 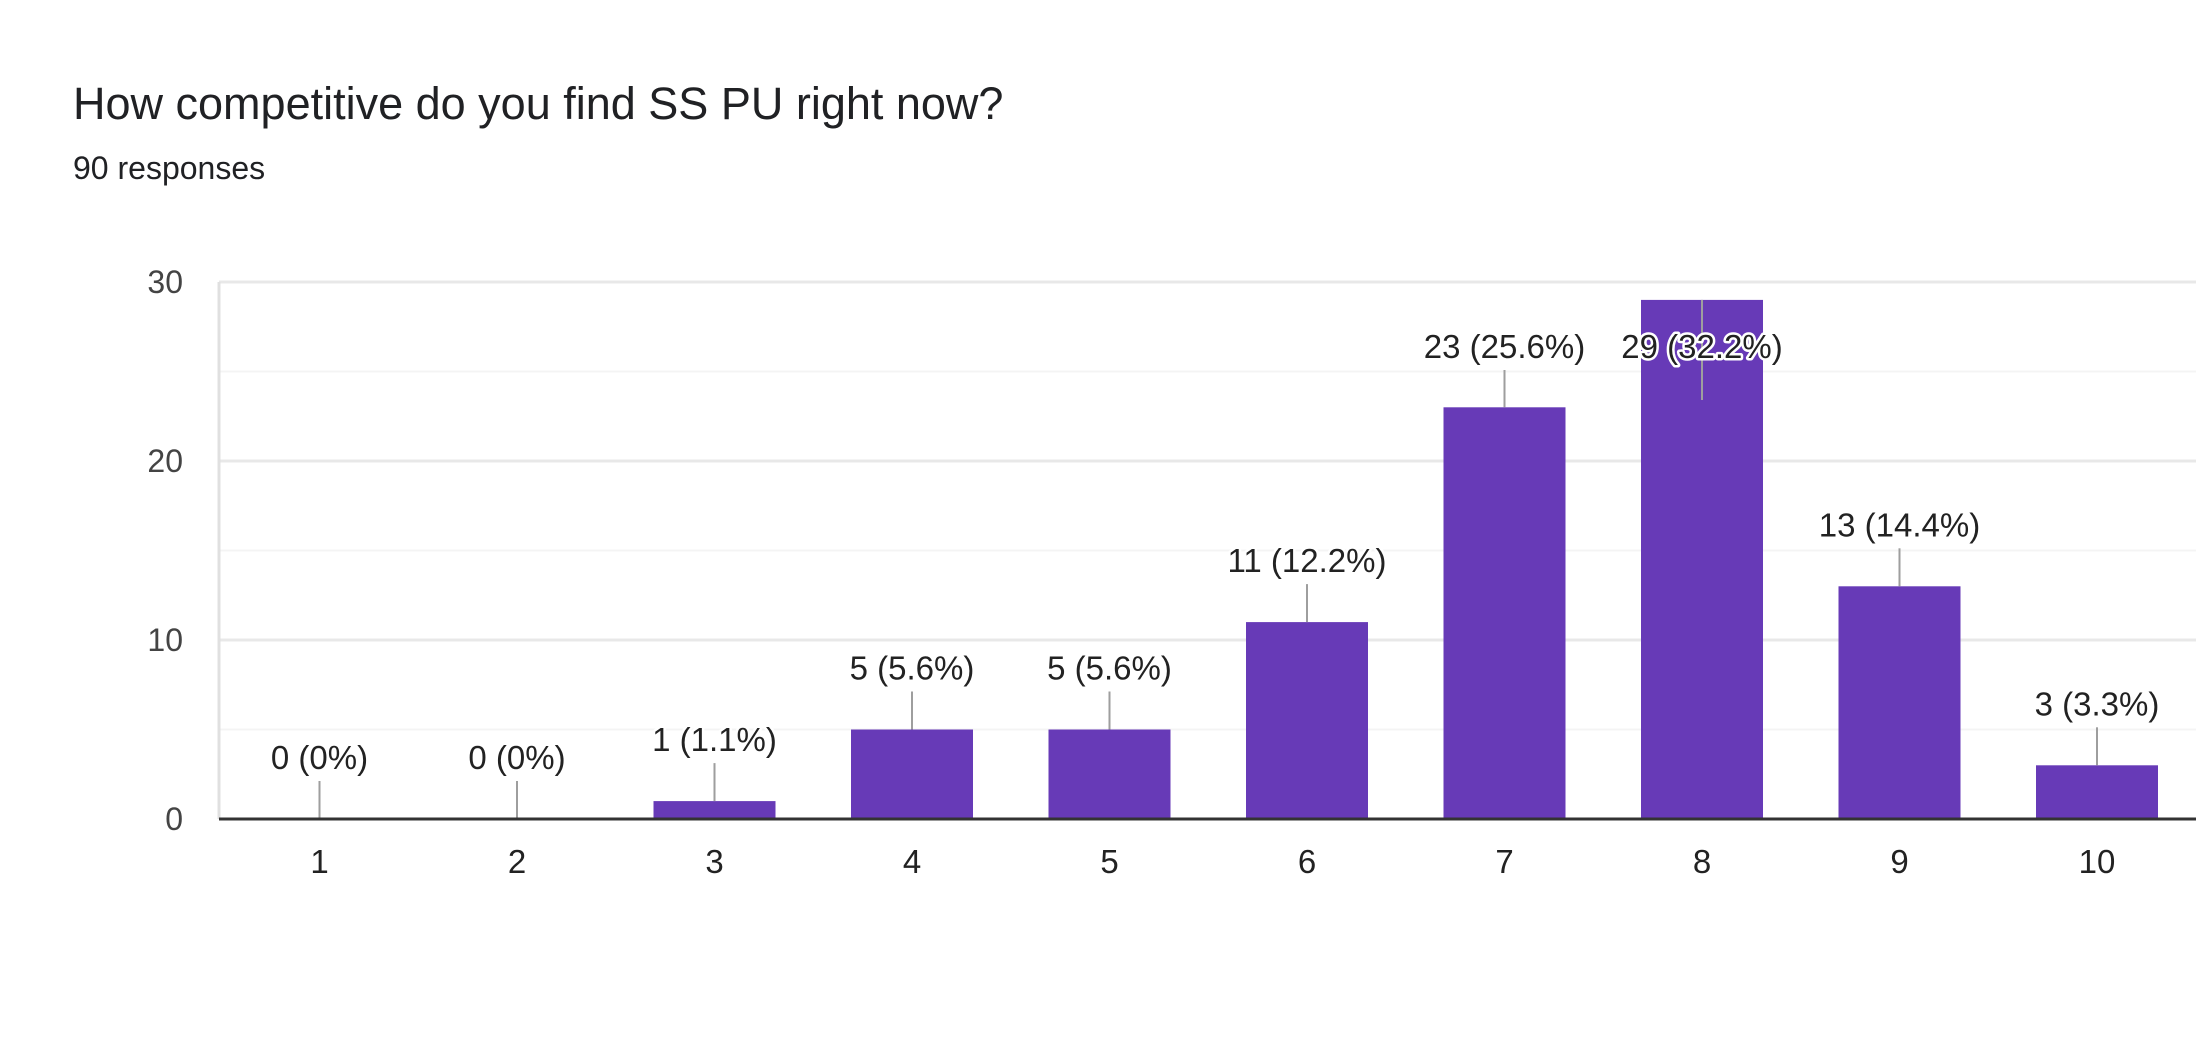 I want to click on response-count: 90 responses, so click(x=169, y=168).